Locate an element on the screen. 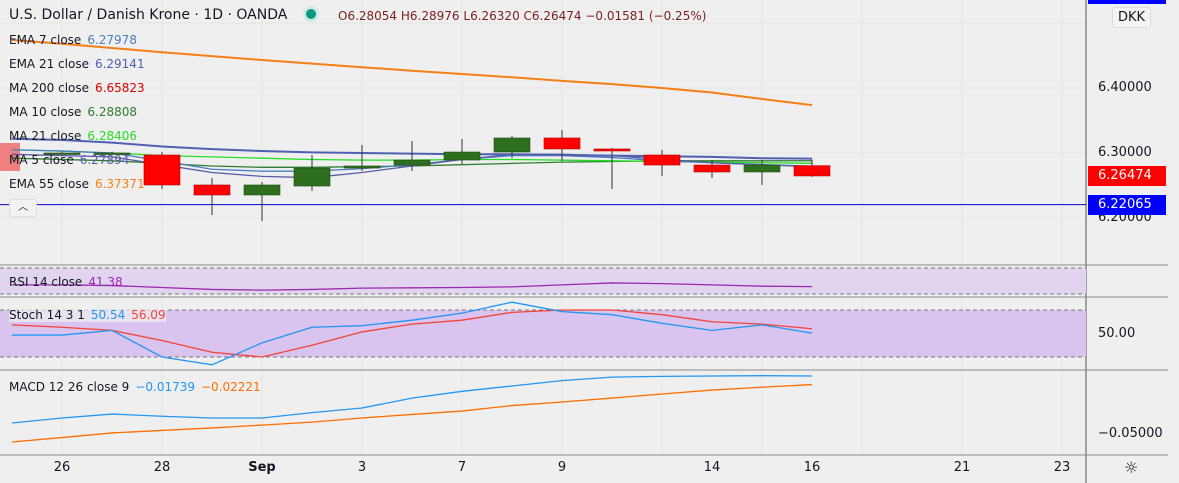 The image size is (1179, 483). legend-item: EMA 21 close 6.29141 is located at coordinates (77, 64).